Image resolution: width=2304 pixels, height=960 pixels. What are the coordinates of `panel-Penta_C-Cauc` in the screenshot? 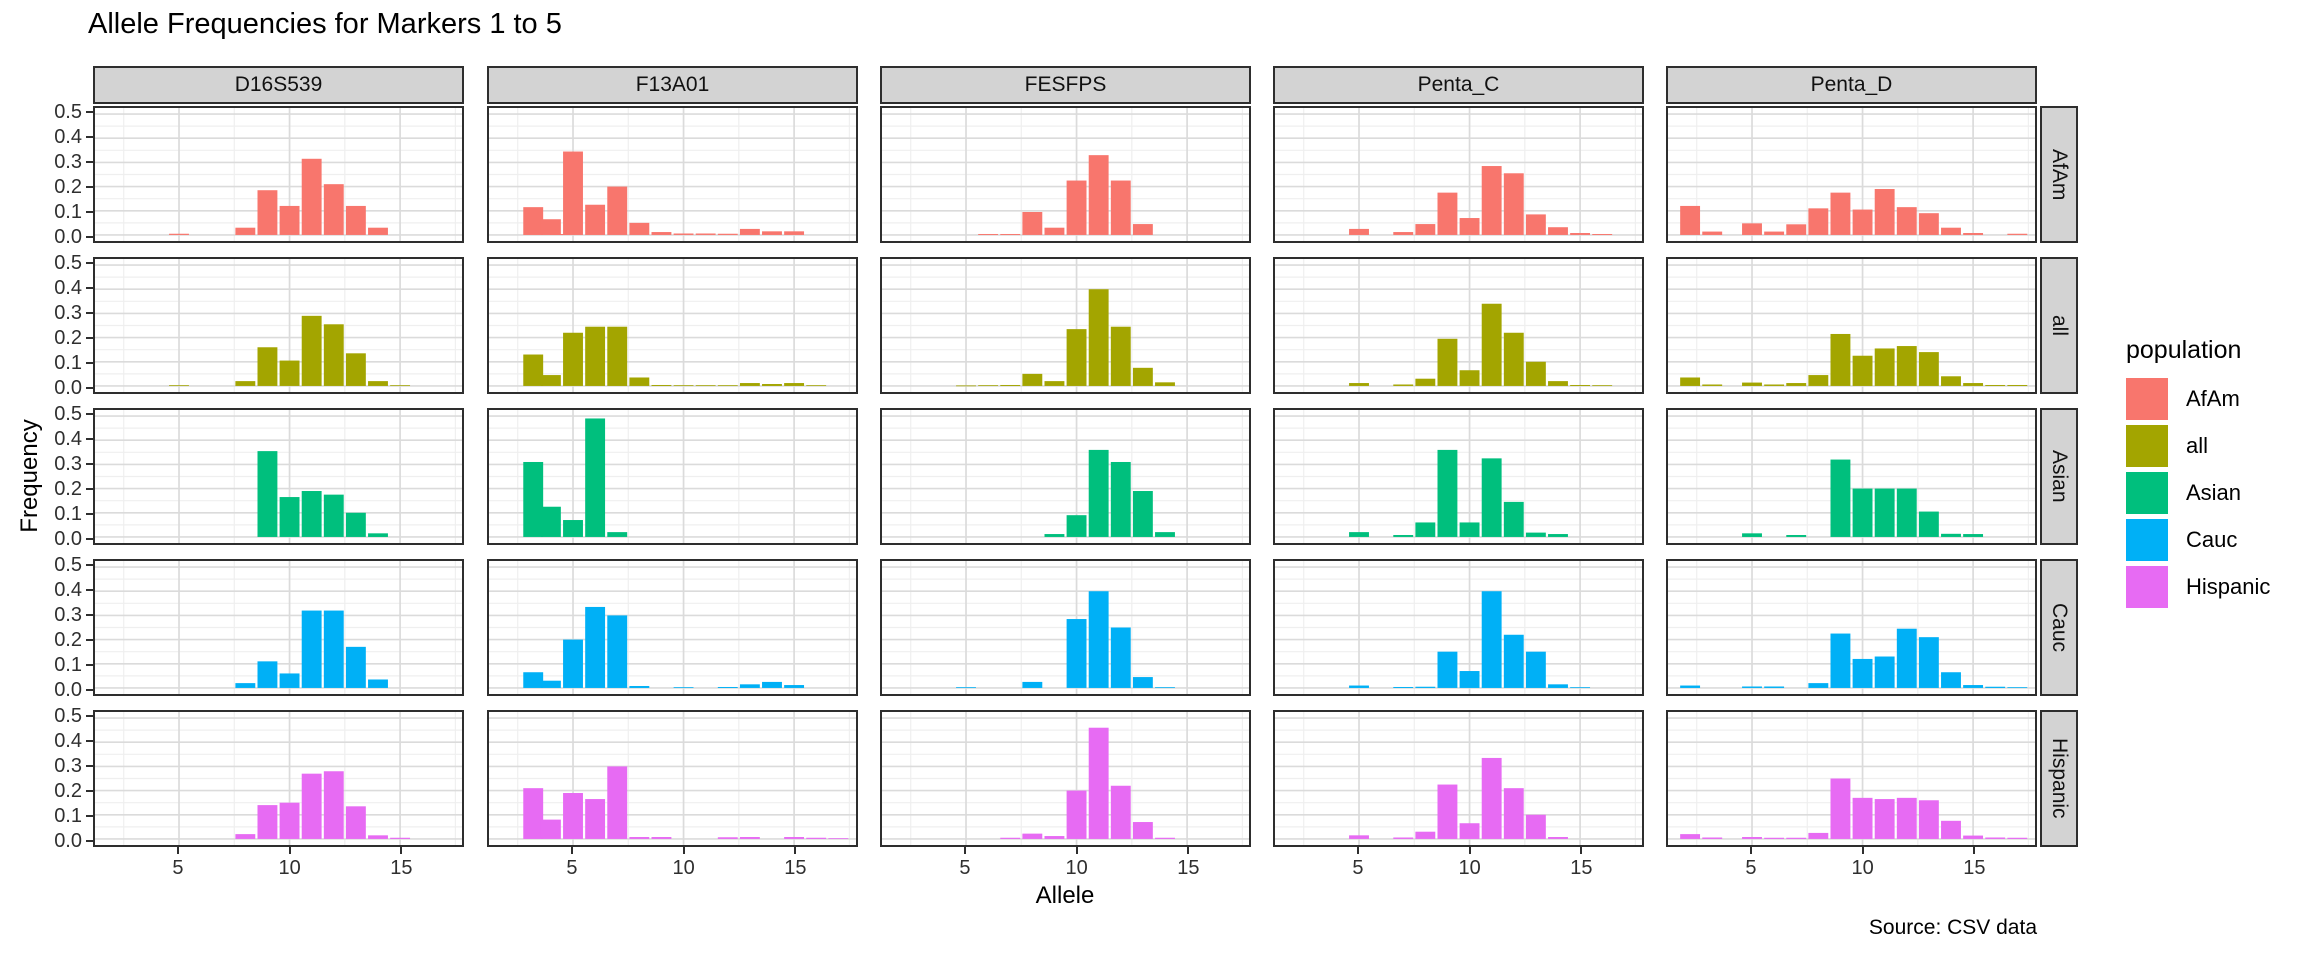 It's located at (1458, 627).